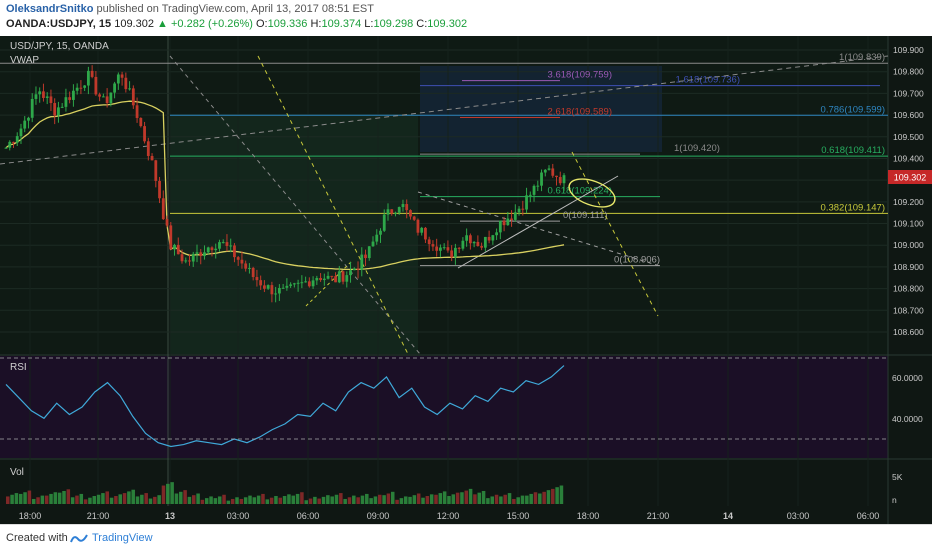  I want to click on price-tick-label: 109.600, so click(908, 115).